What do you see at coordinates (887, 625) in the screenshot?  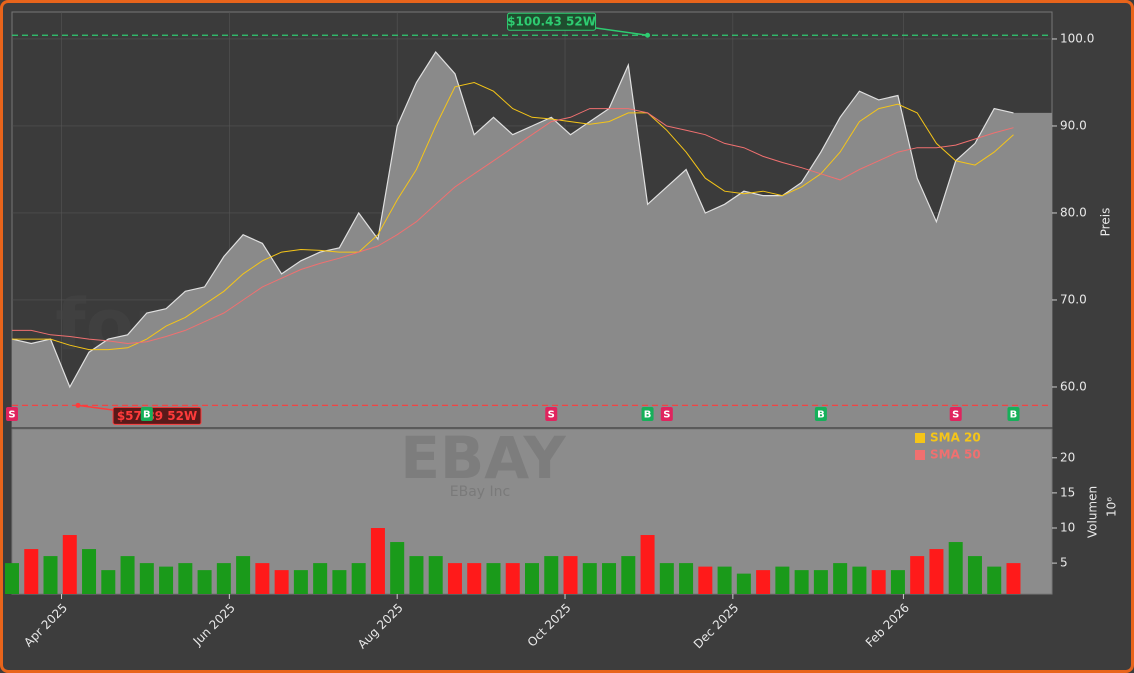 I see `x-tick-label: Feb 2026` at bounding box center [887, 625].